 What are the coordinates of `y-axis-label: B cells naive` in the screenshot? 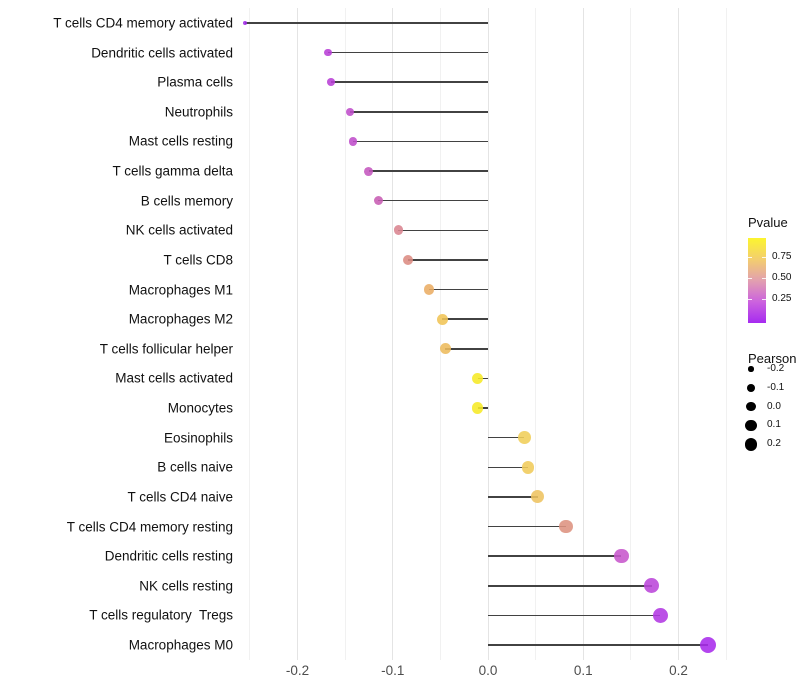 It's located at (195, 467).